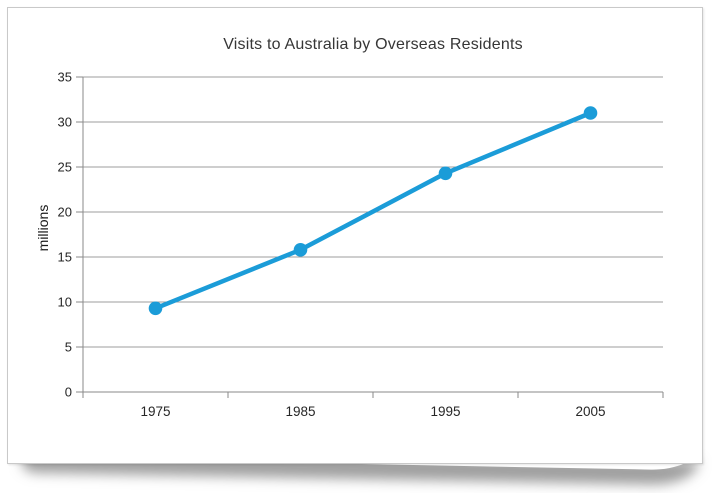 The width and height of the screenshot is (717, 493). What do you see at coordinates (65, 167) in the screenshot?
I see `y-tick-label: 25` at bounding box center [65, 167].